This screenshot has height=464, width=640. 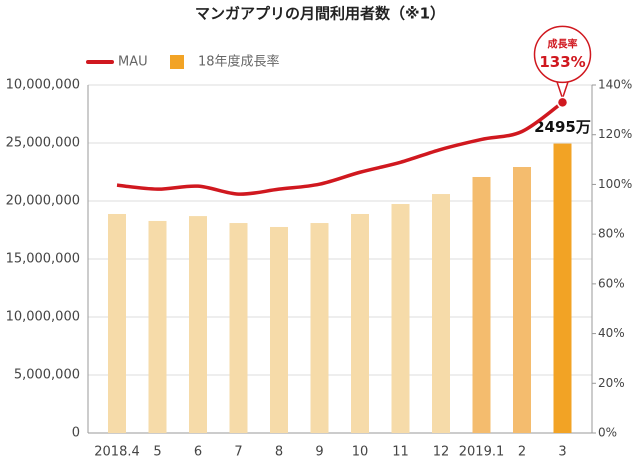 What do you see at coordinates (319, 452) in the screenshot?
I see `x-tick-label: 9` at bounding box center [319, 452].